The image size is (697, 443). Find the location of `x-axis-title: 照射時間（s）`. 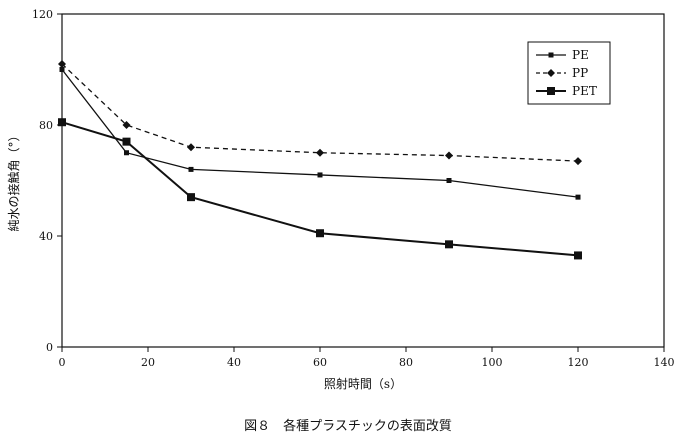

x-axis-title: 照射時間（s） is located at coordinates (363, 383).